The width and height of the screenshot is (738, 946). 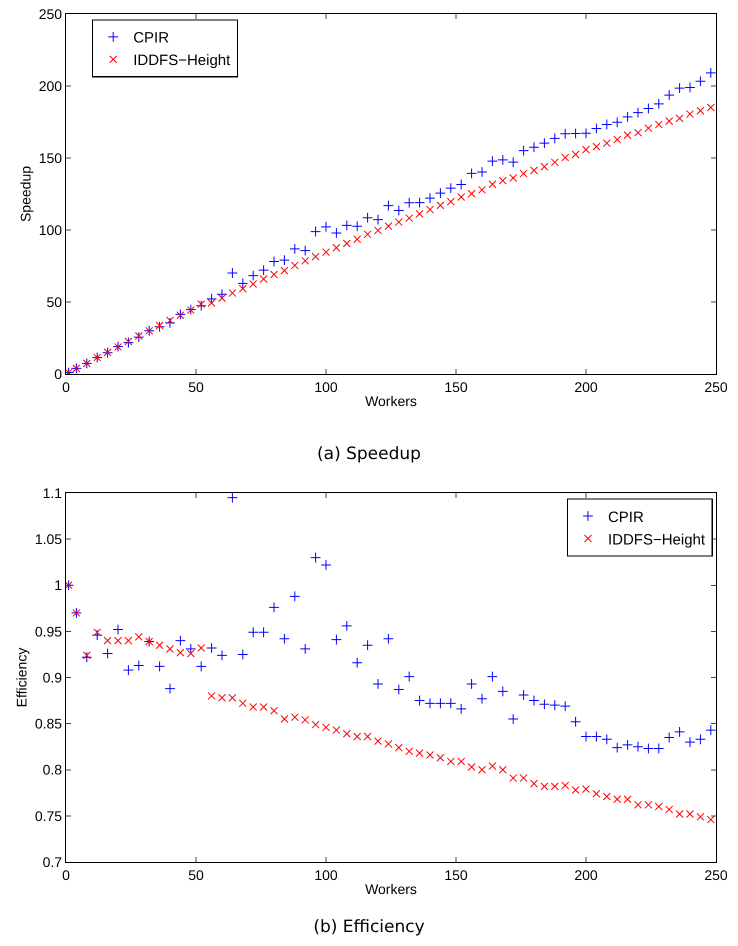 I want to click on y-tick-label: 0.9, so click(x=52, y=677).